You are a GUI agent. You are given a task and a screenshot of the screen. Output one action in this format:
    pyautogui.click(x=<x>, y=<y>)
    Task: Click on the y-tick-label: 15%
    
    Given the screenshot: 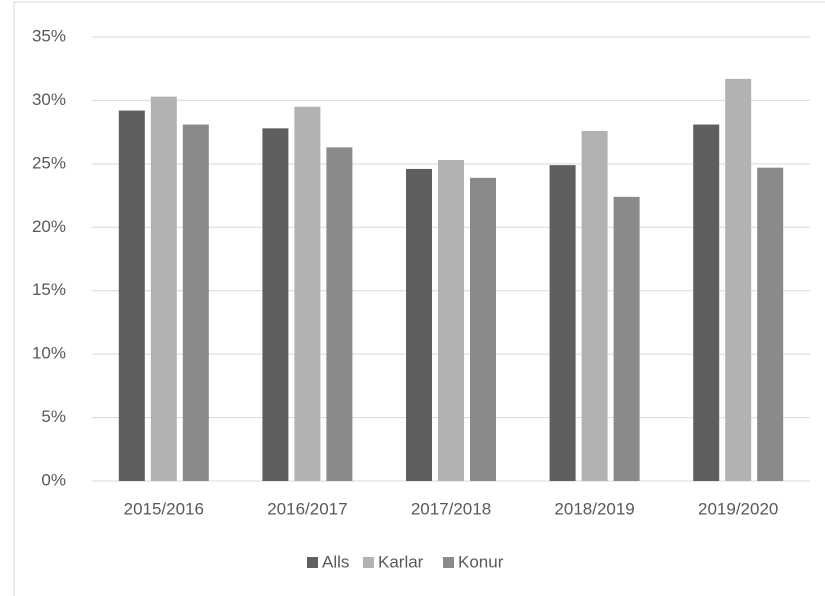 What is the action you would take?
    pyautogui.click(x=49, y=289)
    